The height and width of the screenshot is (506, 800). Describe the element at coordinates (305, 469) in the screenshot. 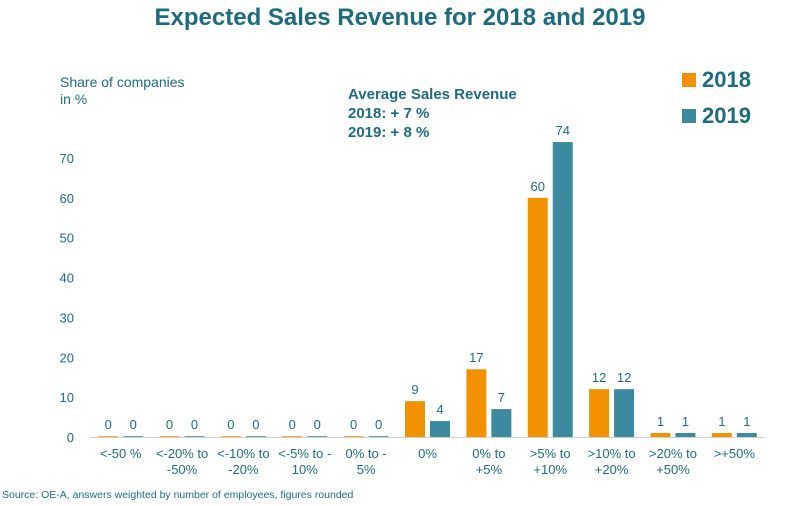

I see `x-tick-label: 10%` at that location.